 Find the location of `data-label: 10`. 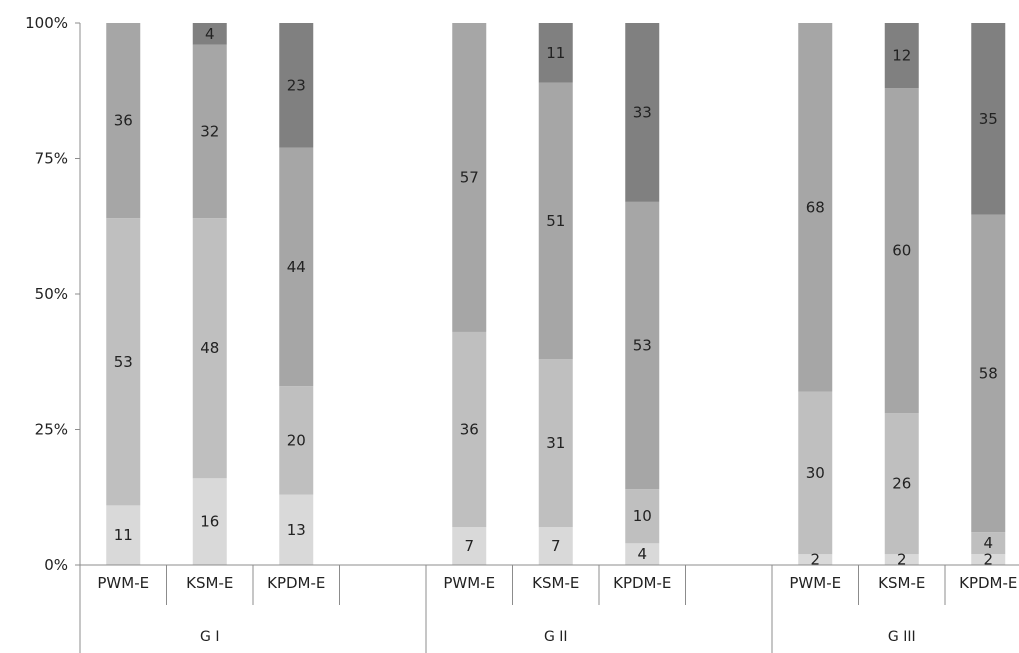

data-label: 10 is located at coordinates (642, 516).